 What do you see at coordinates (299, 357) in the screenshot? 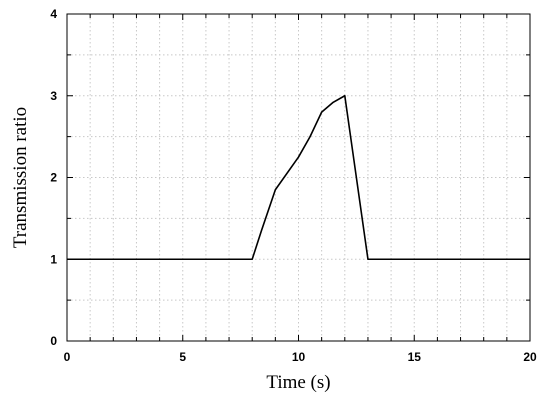
I see `x-tick-label: 10` at bounding box center [299, 357].